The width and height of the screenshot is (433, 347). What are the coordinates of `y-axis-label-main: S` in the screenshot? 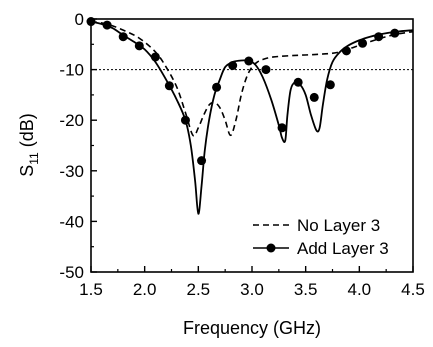 It's located at (27, 171).